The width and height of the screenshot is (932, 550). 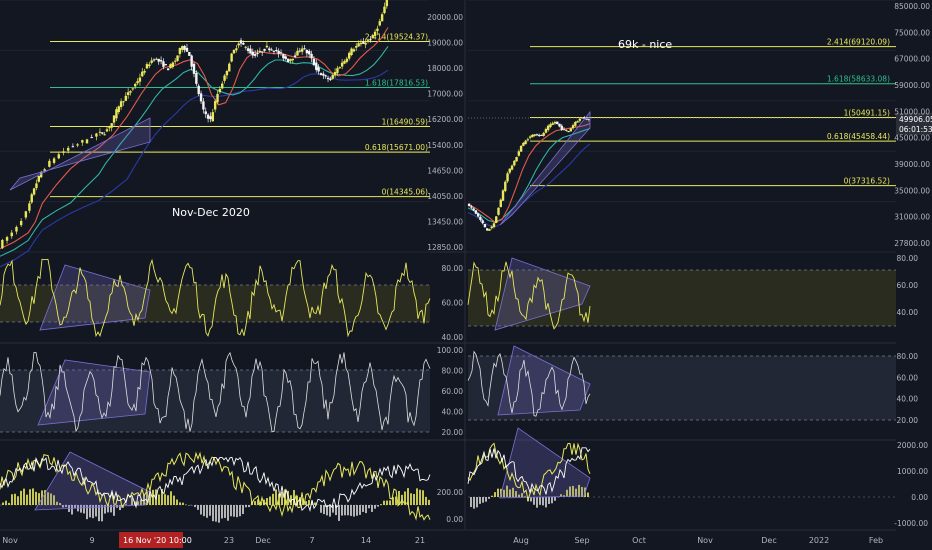 What do you see at coordinates (858, 79) in the screenshot?
I see `fib-label: 1.618(58633.08)` at bounding box center [858, 79].